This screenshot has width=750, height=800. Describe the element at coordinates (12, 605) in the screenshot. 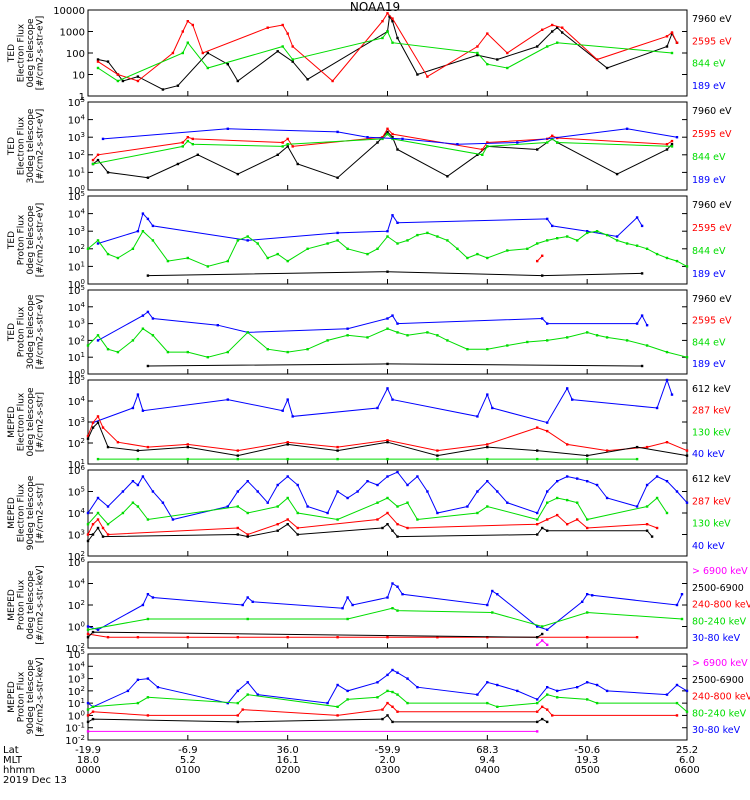

I see `y-axis-label-line: MEPED` at that location.